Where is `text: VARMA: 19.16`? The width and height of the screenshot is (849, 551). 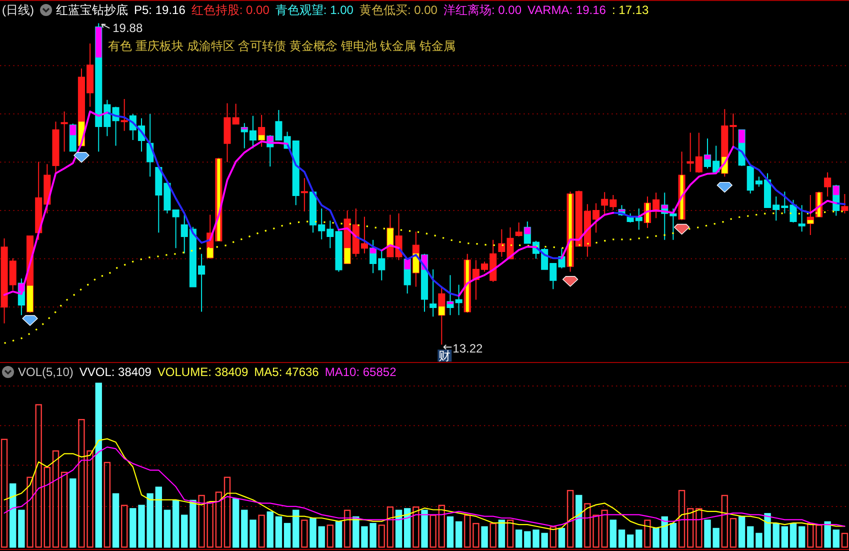
text: VARMA: 19.16 is located at coordinates (567, 10).